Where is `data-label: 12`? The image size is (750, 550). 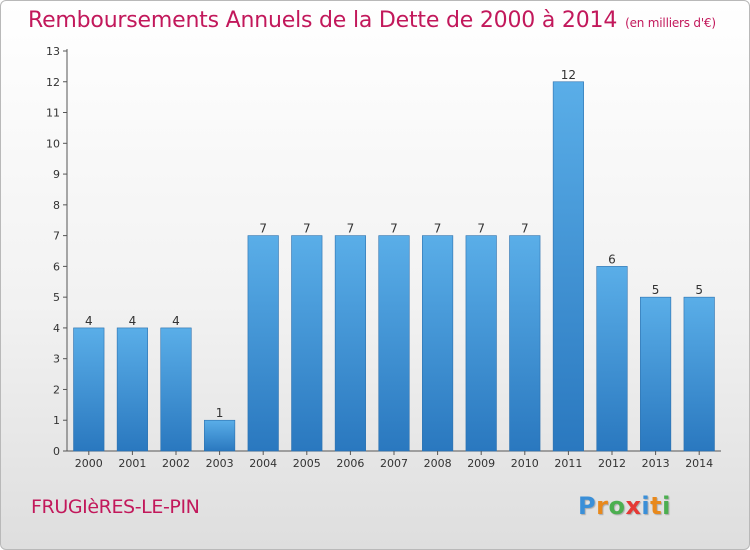
data-label: 12 is located at coordinates (568, 75).